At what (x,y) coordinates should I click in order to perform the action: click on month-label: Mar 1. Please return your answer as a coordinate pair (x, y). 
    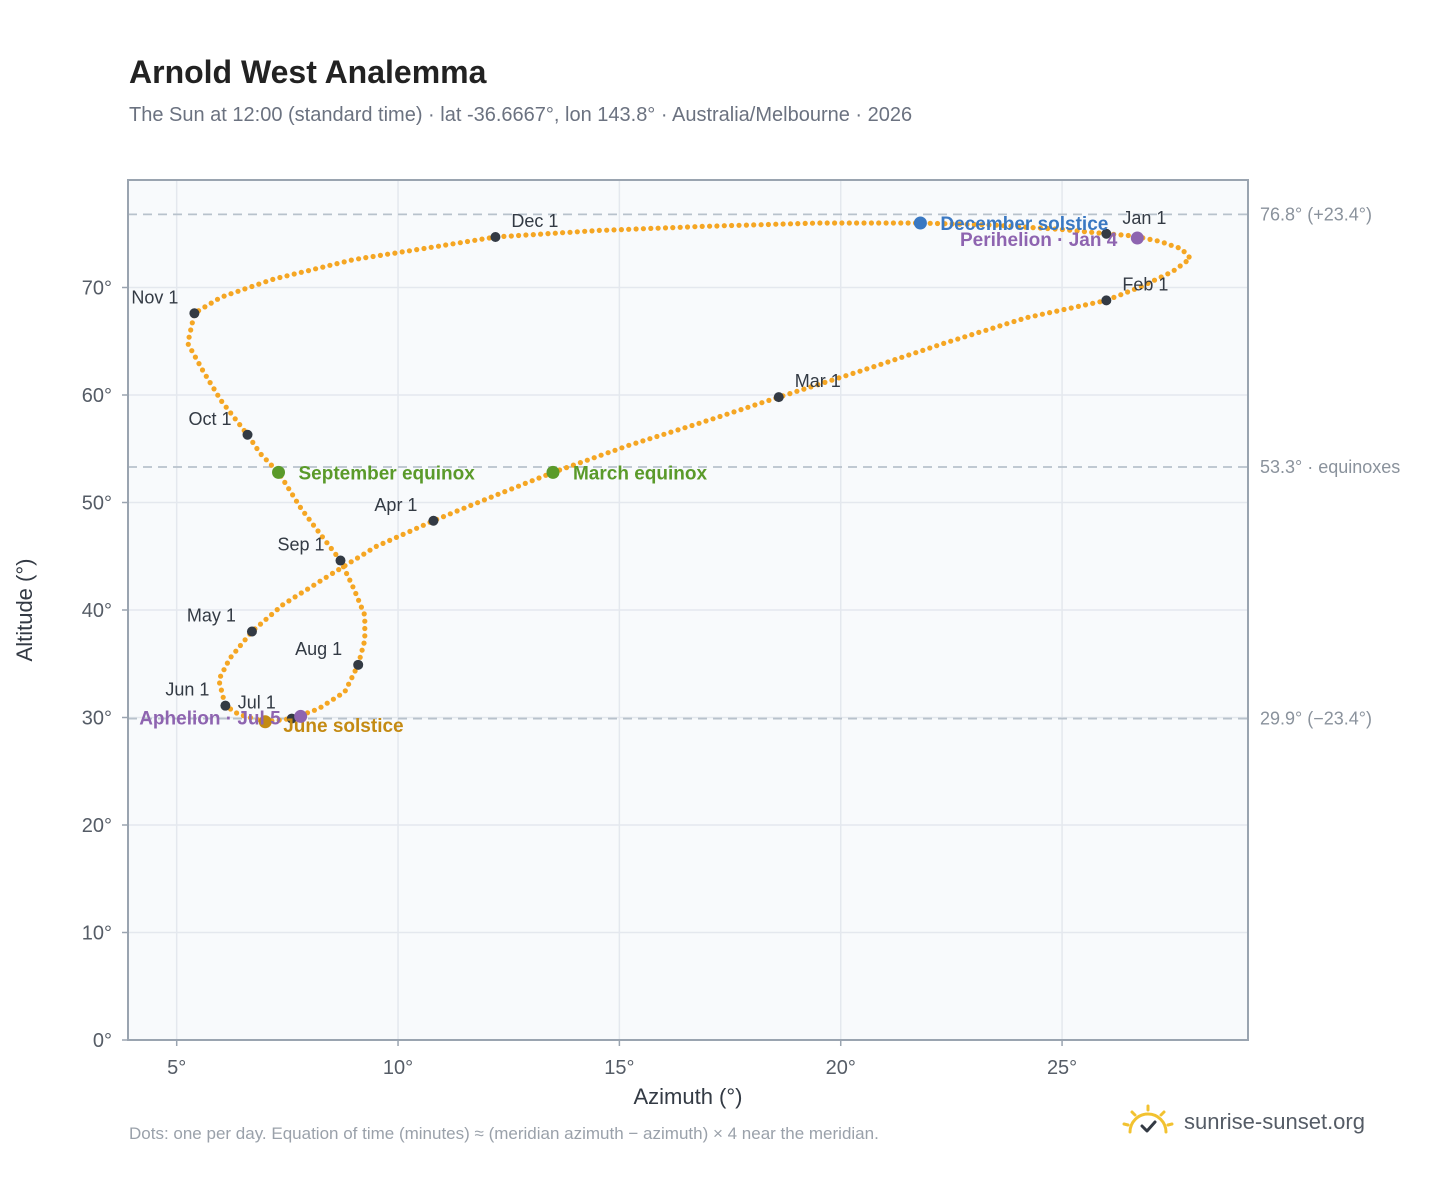
    Looking at the image, I should click on (818, 381).